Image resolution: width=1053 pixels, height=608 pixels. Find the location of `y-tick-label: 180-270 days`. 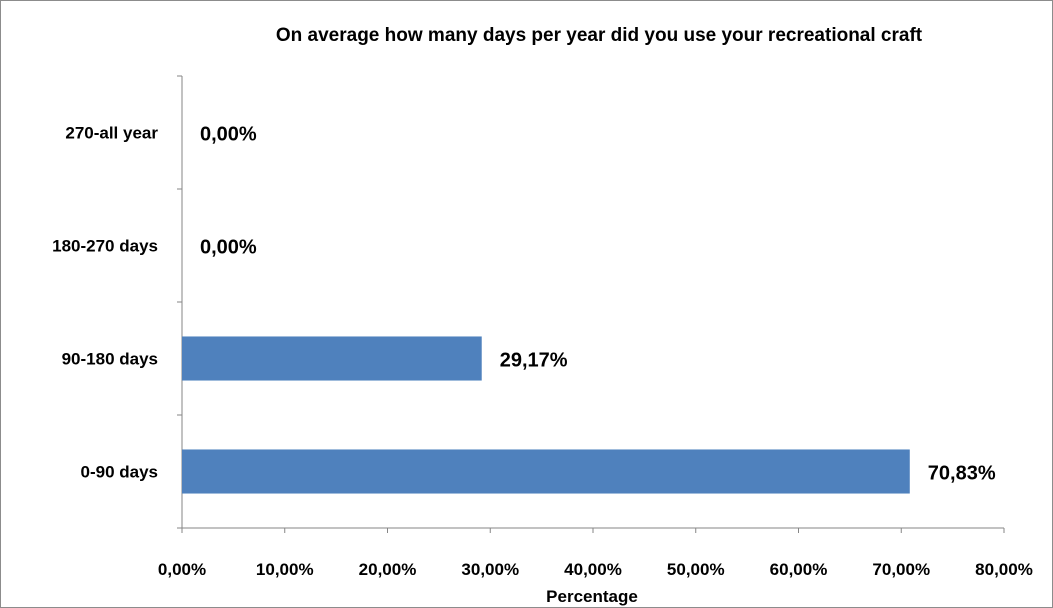

y-tick-label: 180-270 days is located at coordinates (105, 246).